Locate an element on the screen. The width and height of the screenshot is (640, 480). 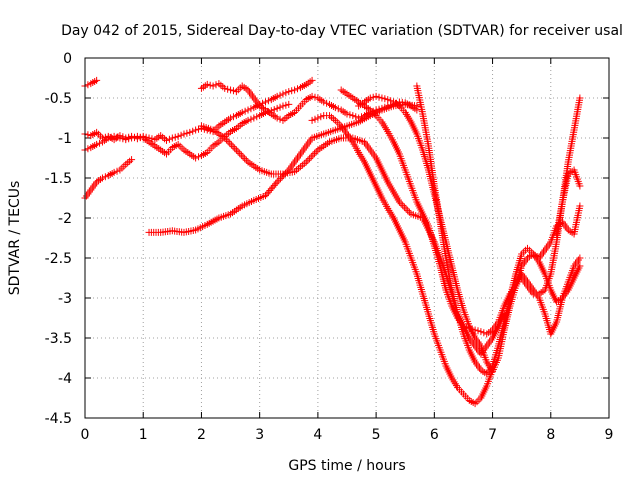
x-tick-label: 9 is located at coordinates (609, 435).